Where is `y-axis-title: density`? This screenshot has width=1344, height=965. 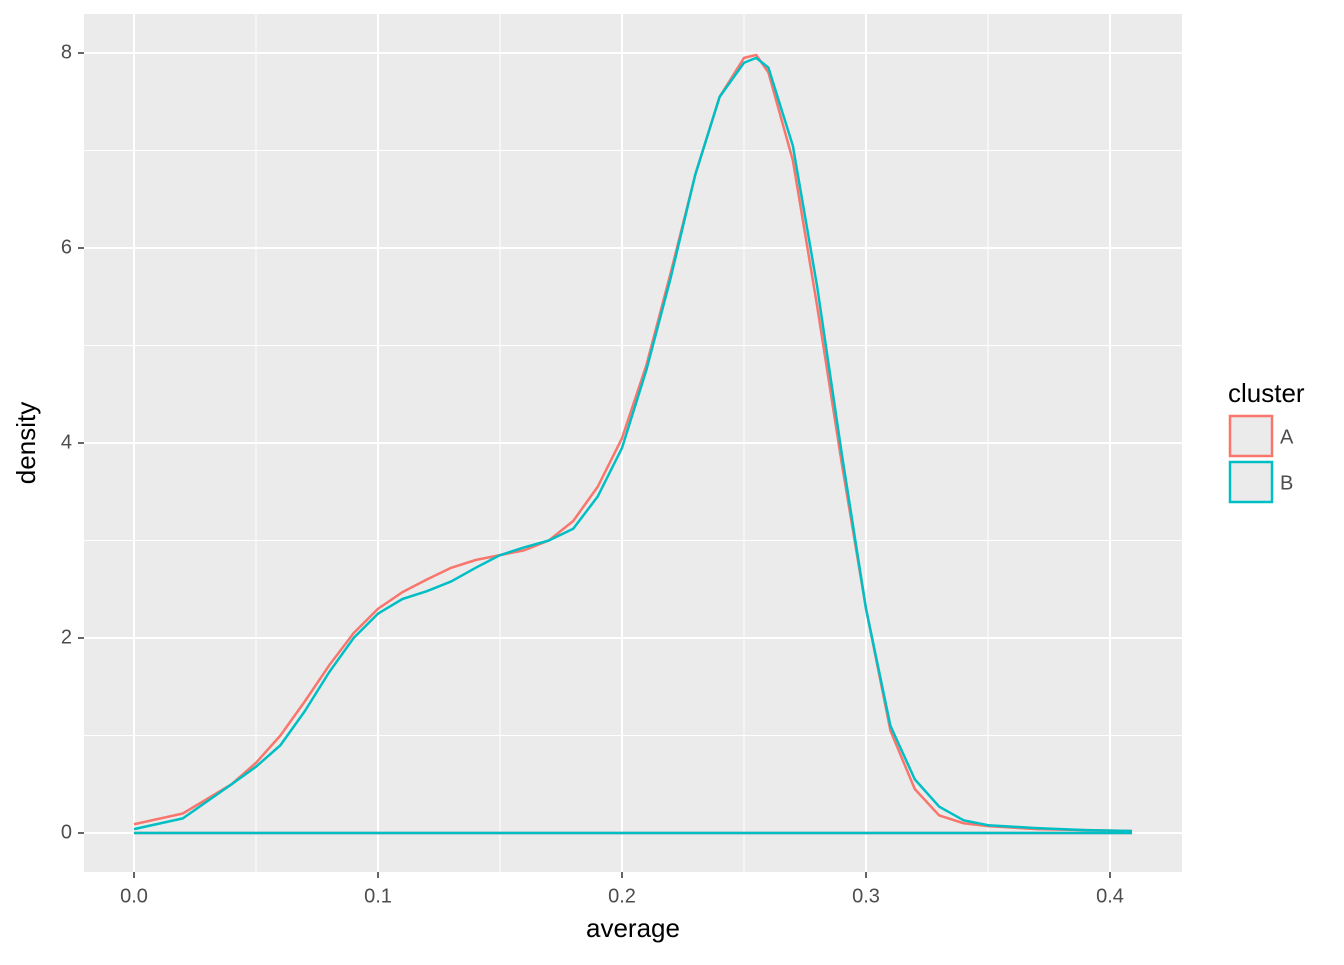
y-axis-title: density is located at coordinates (26, 443).